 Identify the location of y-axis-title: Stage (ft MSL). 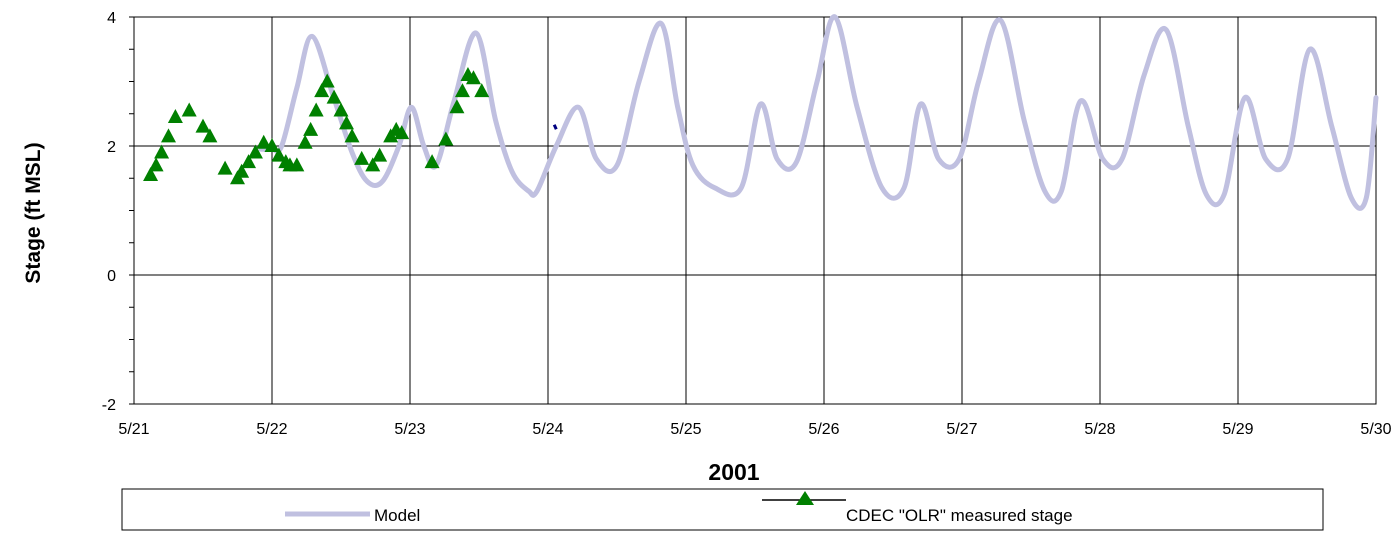
(33, 212).